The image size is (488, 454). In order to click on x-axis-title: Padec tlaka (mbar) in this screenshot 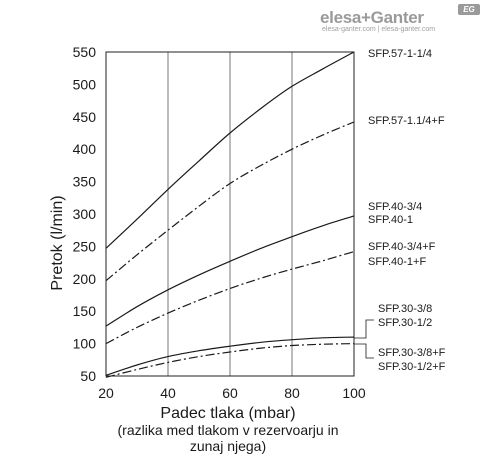, I will do `click(227, 413)`.